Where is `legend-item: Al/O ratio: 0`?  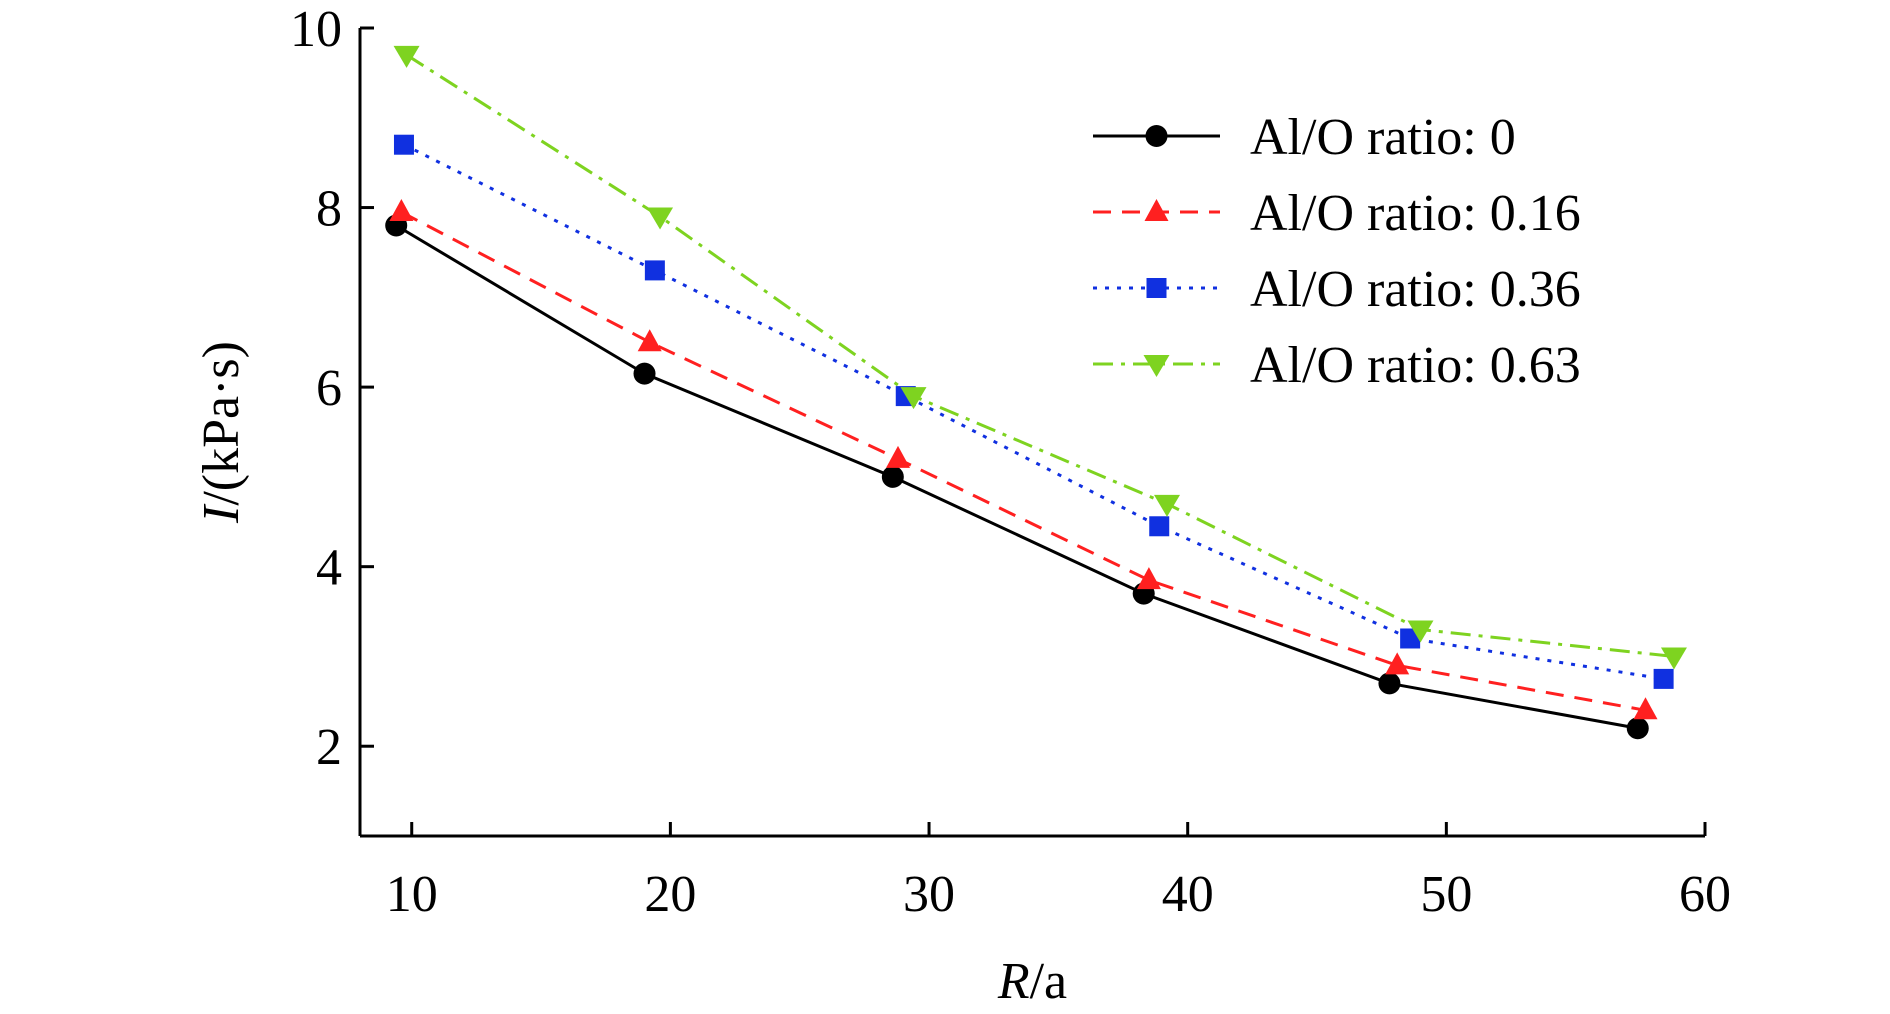
legend-item: Al/O ratio: 0 is located at coordinates (1304, 137).